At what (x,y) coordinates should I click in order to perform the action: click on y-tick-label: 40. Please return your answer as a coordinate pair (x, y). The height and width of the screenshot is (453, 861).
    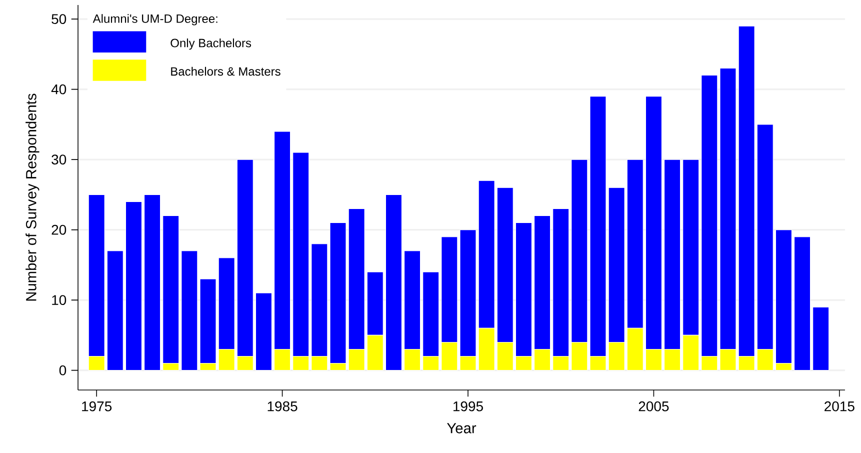
    Looking at the image, I should click on (58, 89).